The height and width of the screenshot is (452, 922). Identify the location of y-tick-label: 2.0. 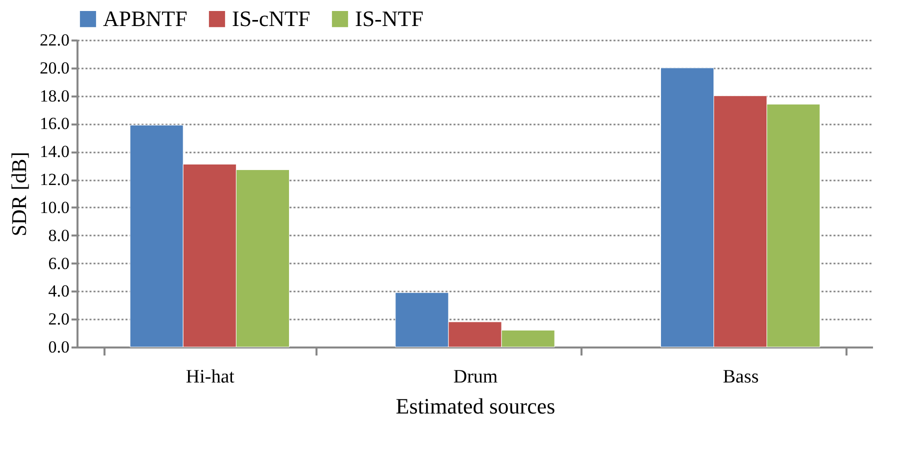
(59, 319).